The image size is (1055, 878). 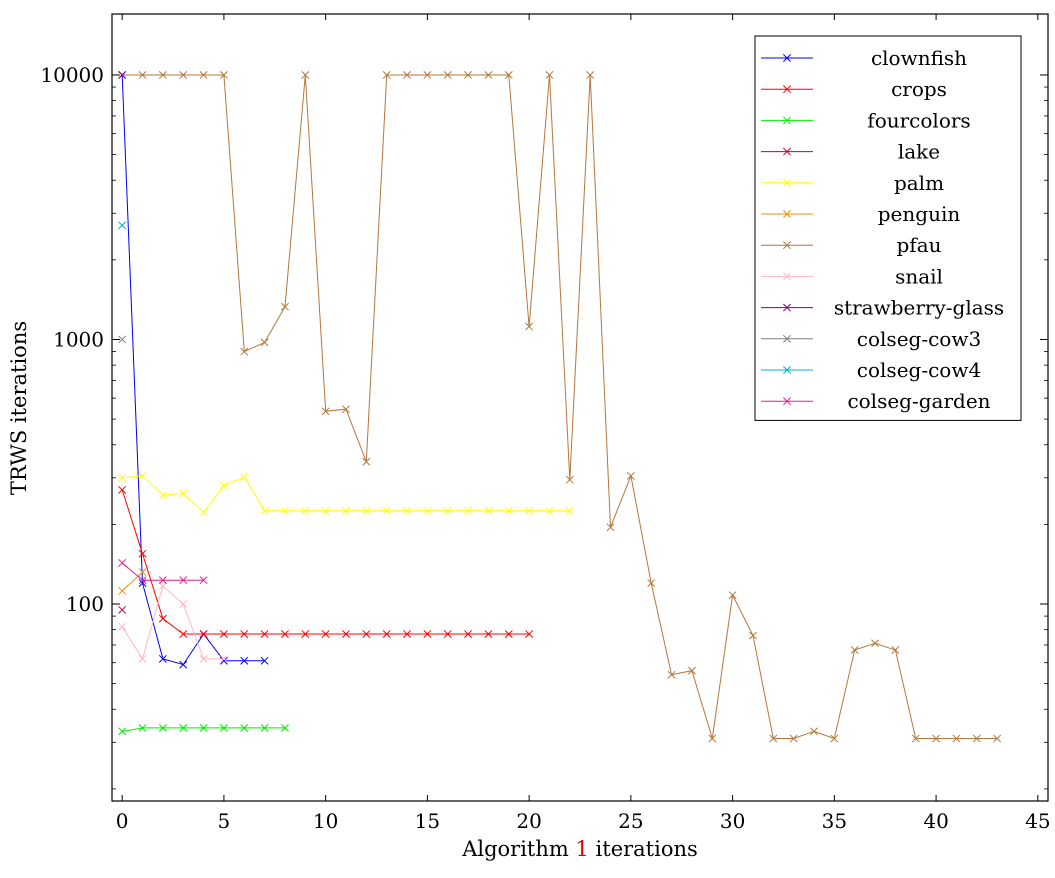 What do you see at coordinates (935, 821) in the screenshot?
I see `x-tick-label: 40` at bounding box center [935, 821].